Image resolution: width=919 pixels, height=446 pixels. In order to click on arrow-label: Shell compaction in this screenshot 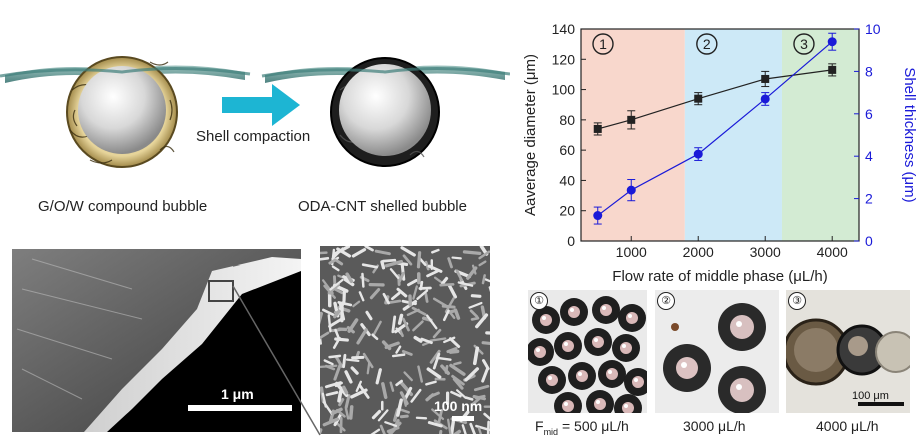, I will do `click(253, 136)`.